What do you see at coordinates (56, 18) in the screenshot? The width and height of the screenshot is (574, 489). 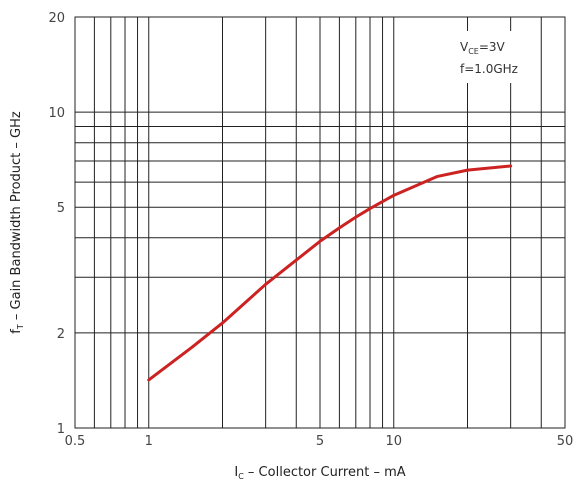 I see `y-tick-label: 20` at bounding box center [56, 18].